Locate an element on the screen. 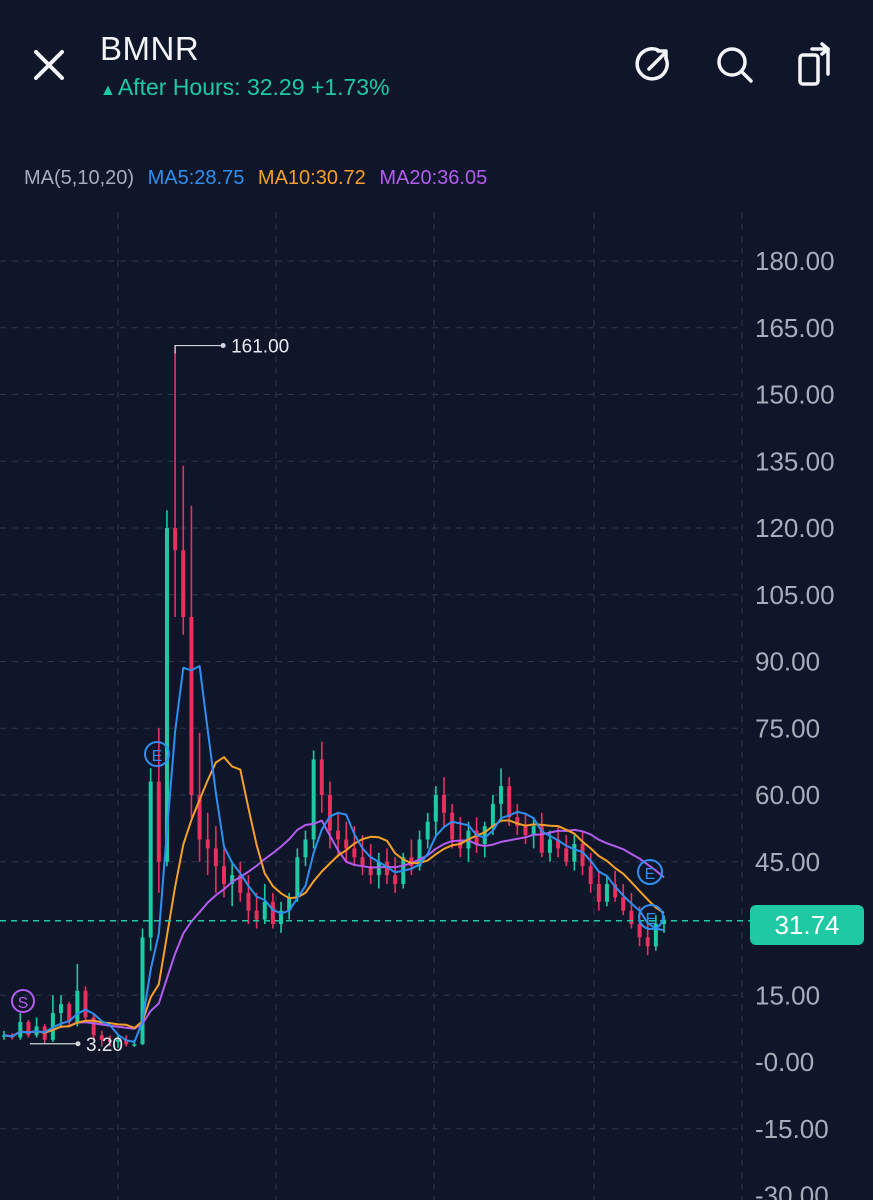 The width and height of the screenshot is (873, 1200). ma-params: MA(5,10,20) is located at coordinates (79, 178).